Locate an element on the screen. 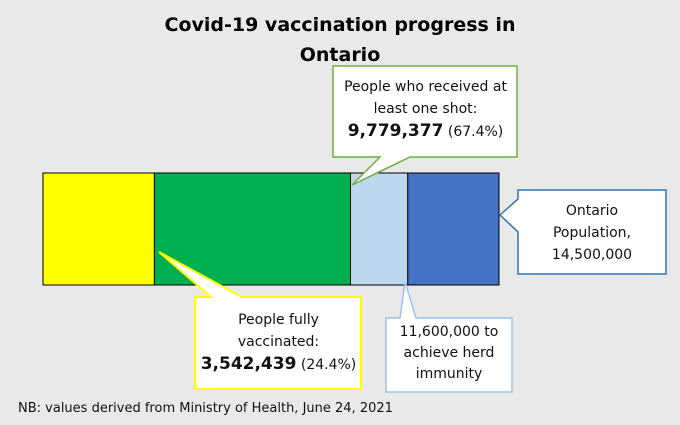 The width and height of the screenshot is (680, 425). callout-box-population is located at coordinates (582, 232).